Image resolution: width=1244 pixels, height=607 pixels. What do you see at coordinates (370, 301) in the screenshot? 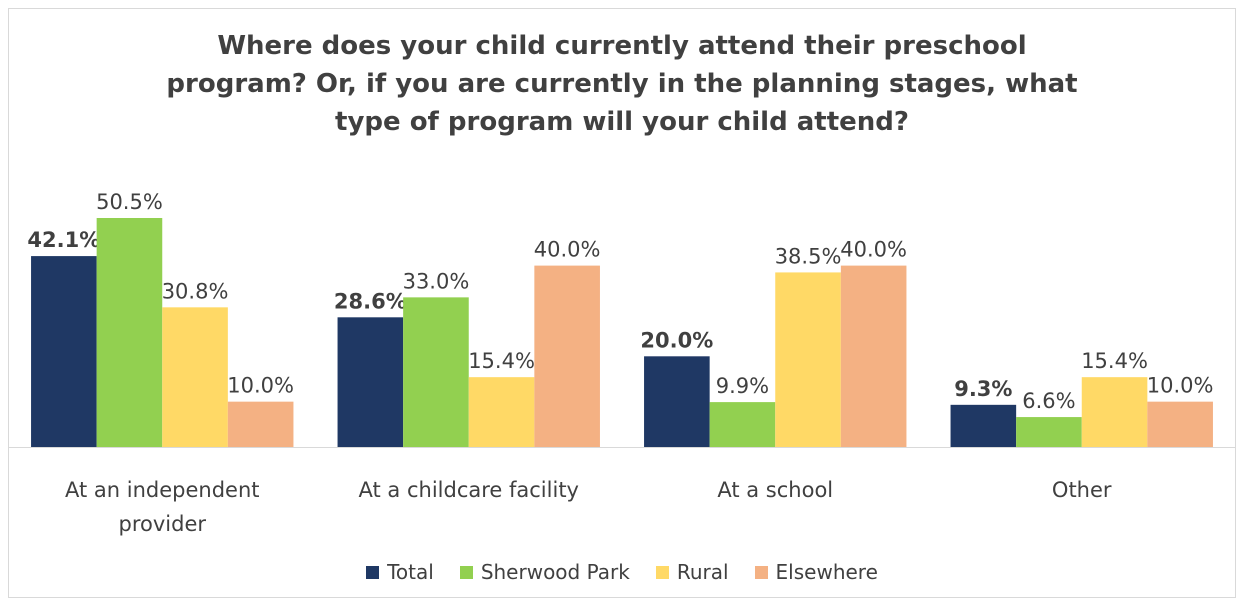
I see `data-label-total-1: 28.6%` at bounding box center [370, 301].